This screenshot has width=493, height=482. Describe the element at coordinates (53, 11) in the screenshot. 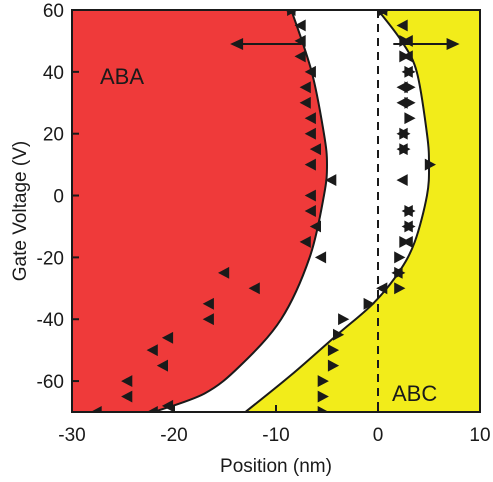

I see `y-tick-label-60: 60` at that location.